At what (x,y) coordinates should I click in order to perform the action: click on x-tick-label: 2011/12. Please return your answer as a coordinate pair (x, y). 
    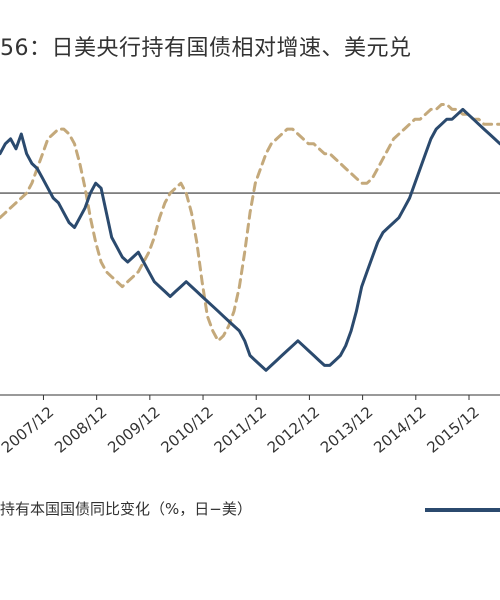
    Looking at the image, I should click on (240, 430).